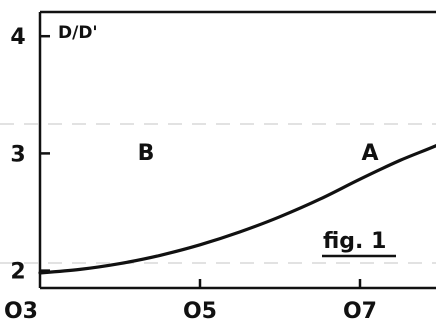 The height and width of the screenshot is (324, 436). What do you see at coordinates (360, 311) in the screenshot?
I see `x-tick-label: O7` at bounding box center [360, 311].